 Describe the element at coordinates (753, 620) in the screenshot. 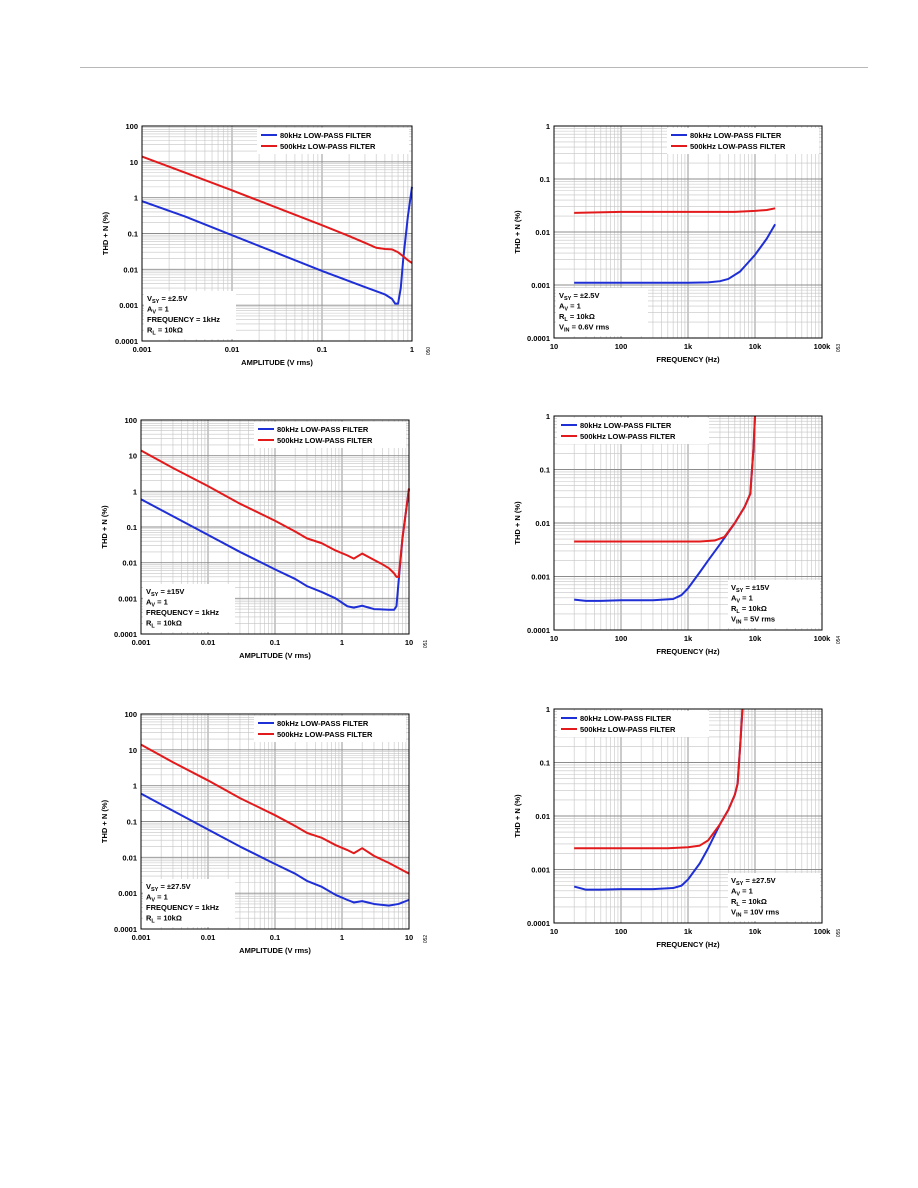

I see `annotation-line: VIN = 5V rms` at that location.